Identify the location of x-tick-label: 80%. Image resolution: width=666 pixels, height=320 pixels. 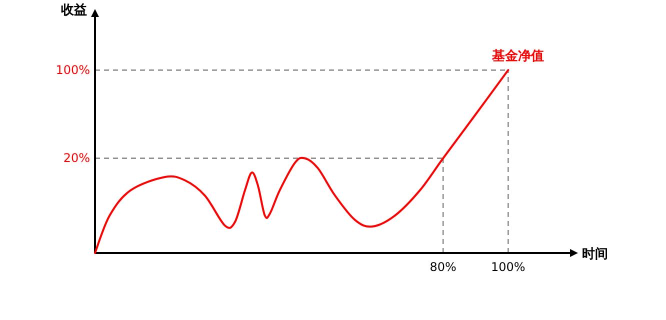
(443, 267).